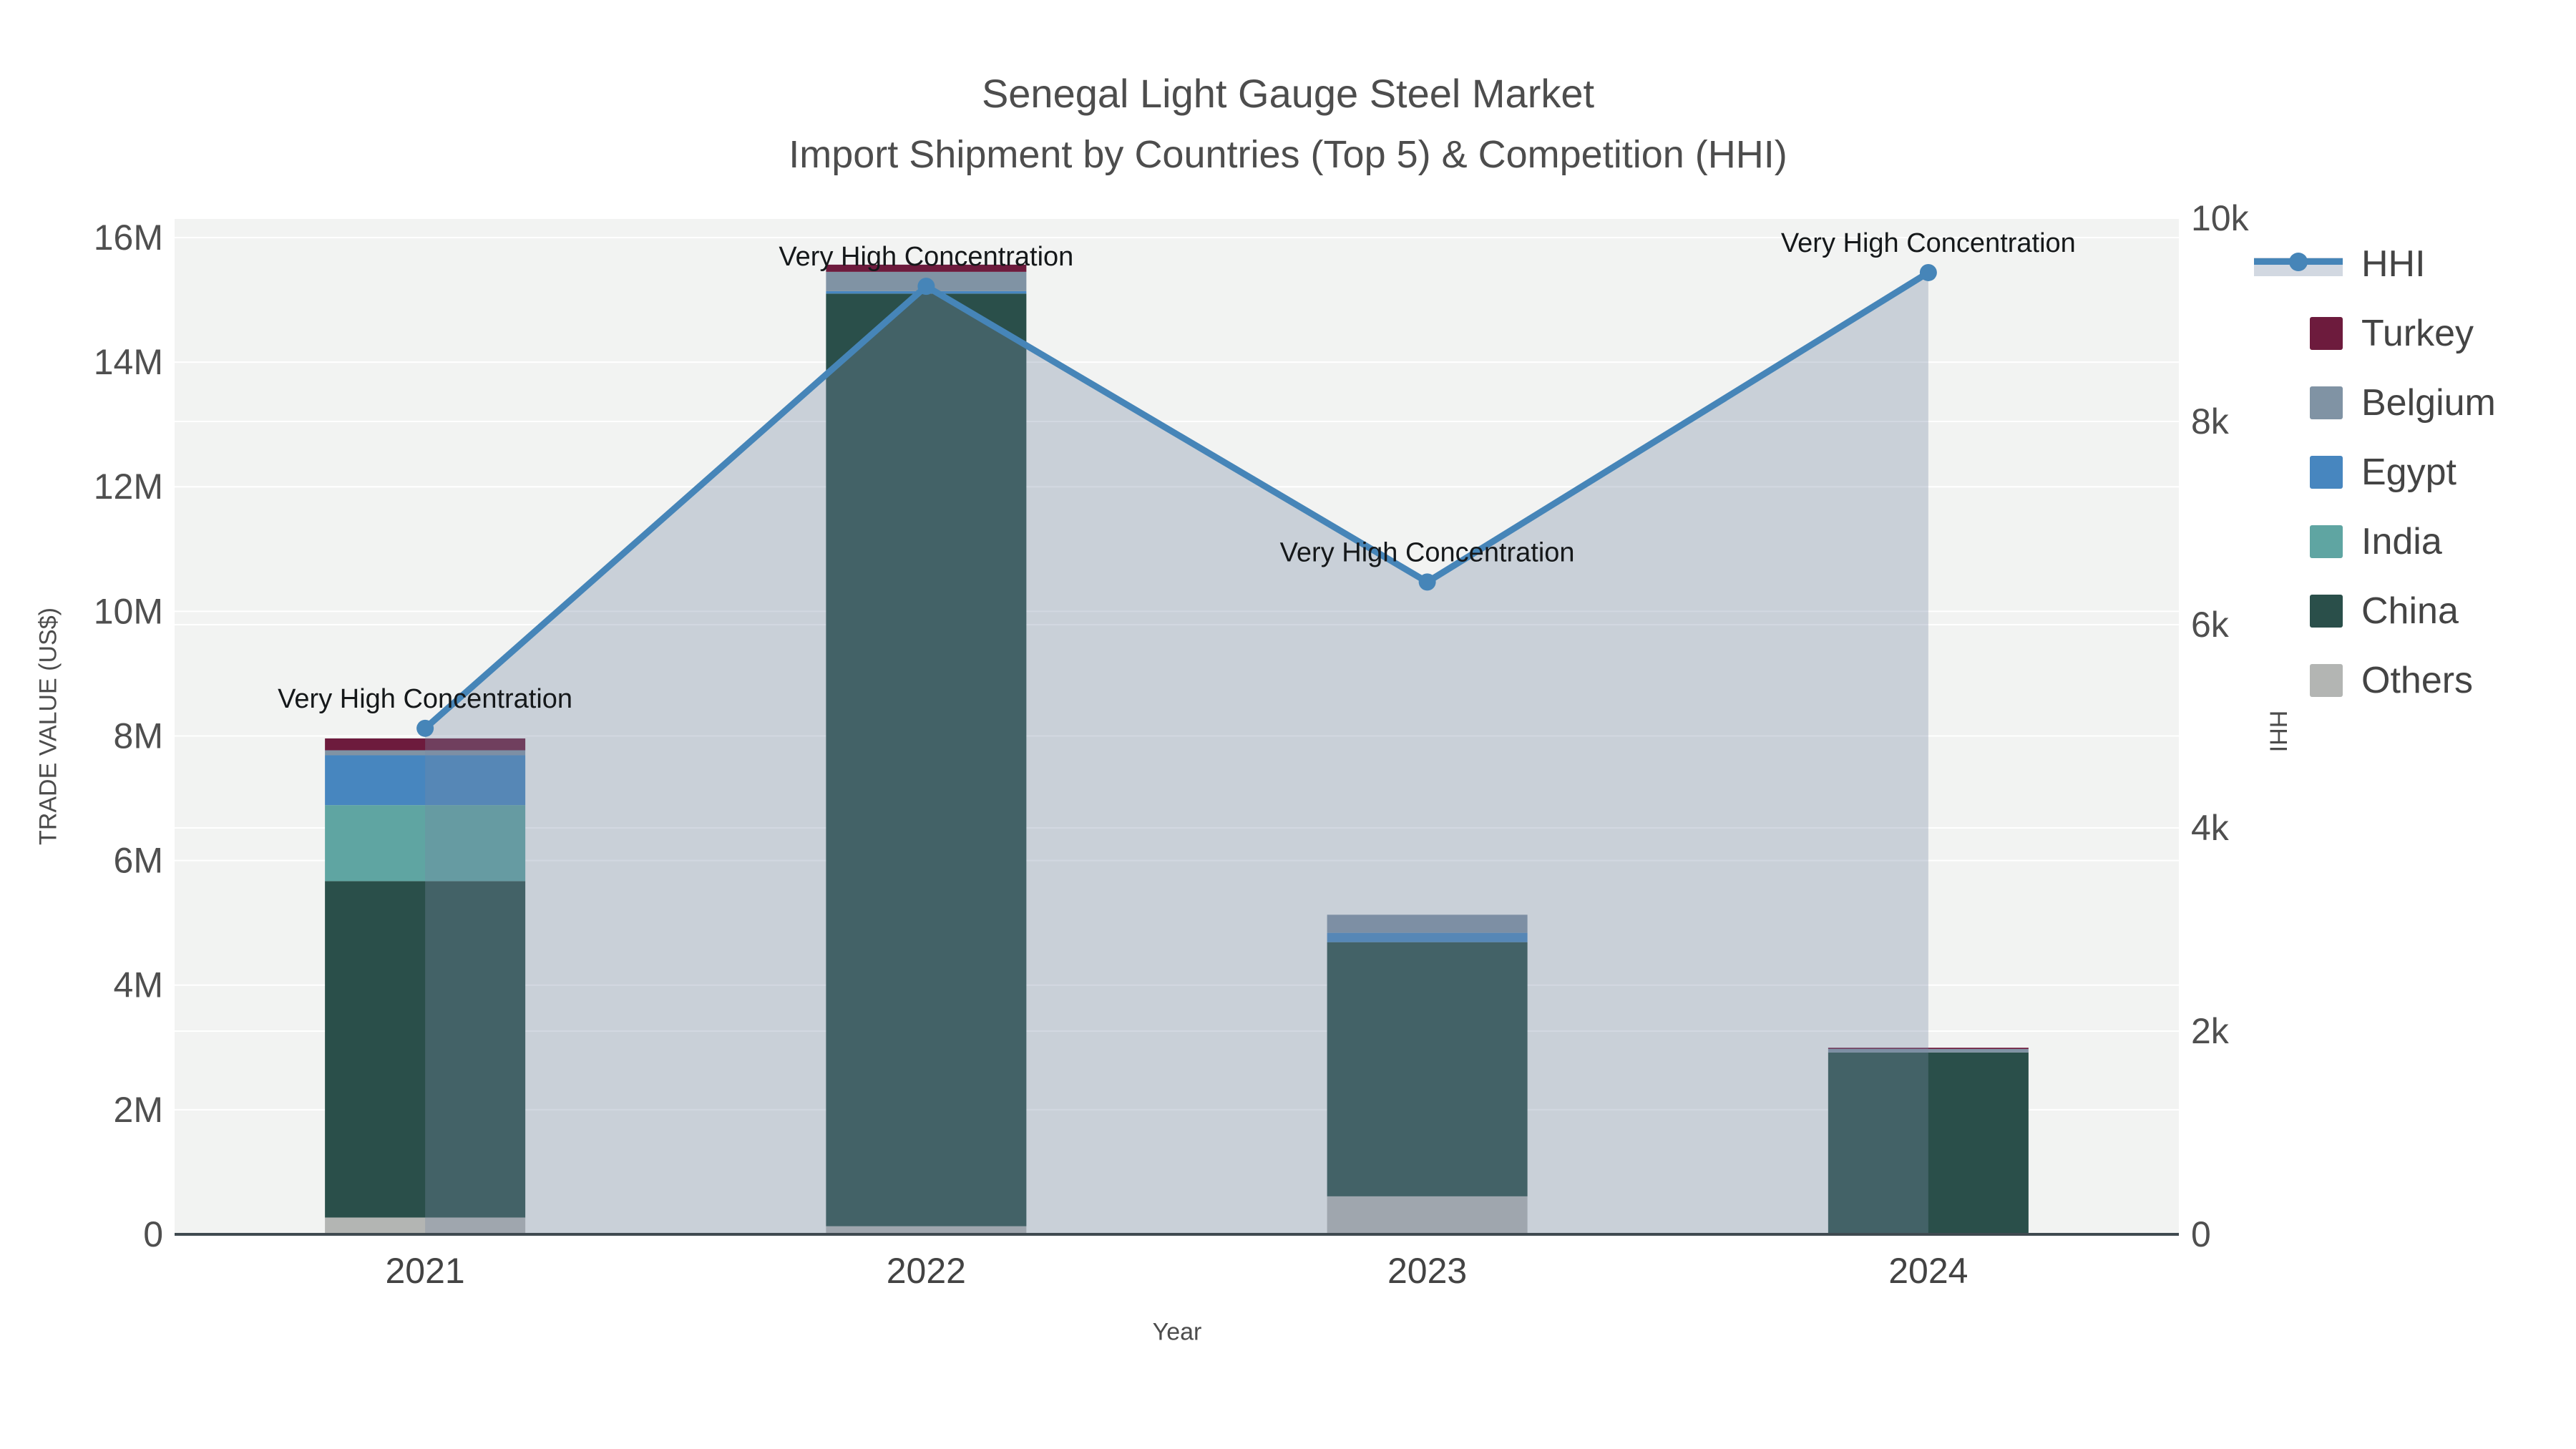  I want to click on bar-segment-egypt-2023, so click(1427, 937).